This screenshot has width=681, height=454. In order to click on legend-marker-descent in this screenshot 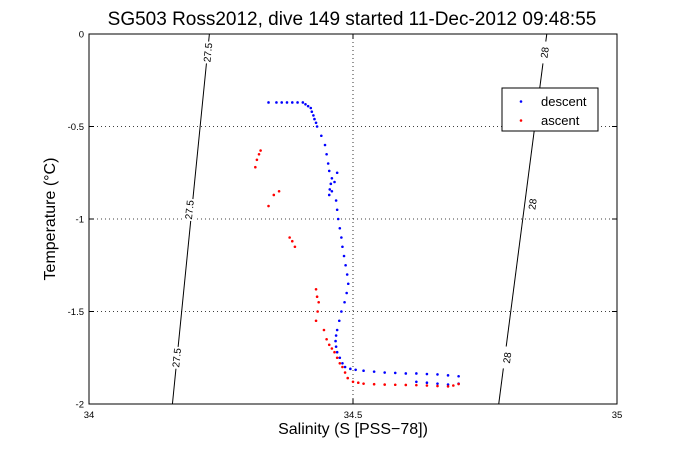, I will do `click(521, 101)`.